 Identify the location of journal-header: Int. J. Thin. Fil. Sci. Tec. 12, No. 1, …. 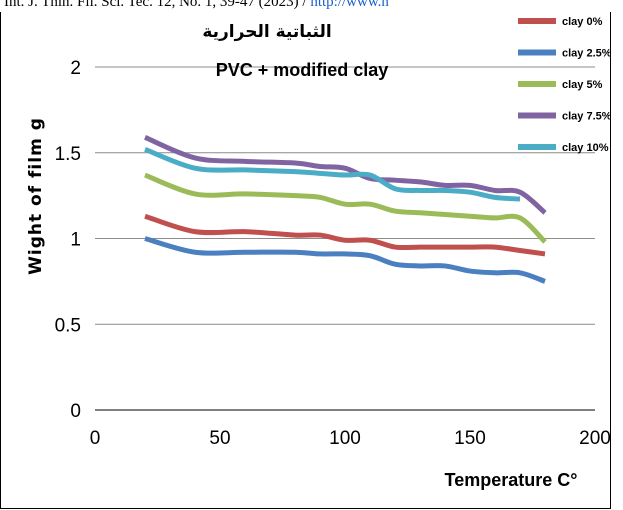
(311, 6).